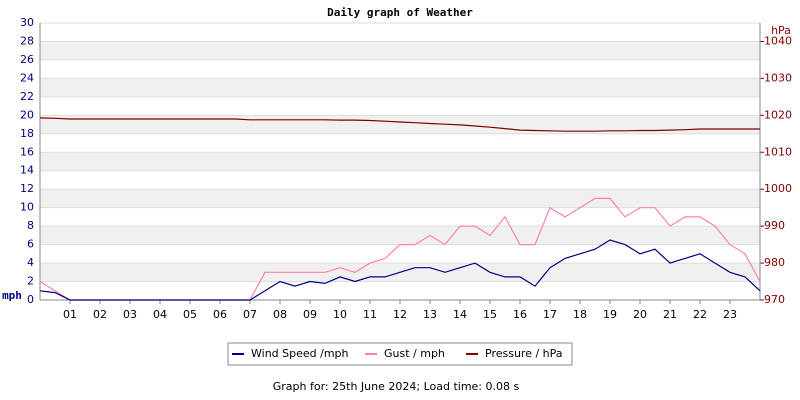 This screenshot has width=800, height=400. Describe the element at coordinates (490, 314) in the screenshot. I see `x-tick-label: 15` at that location.